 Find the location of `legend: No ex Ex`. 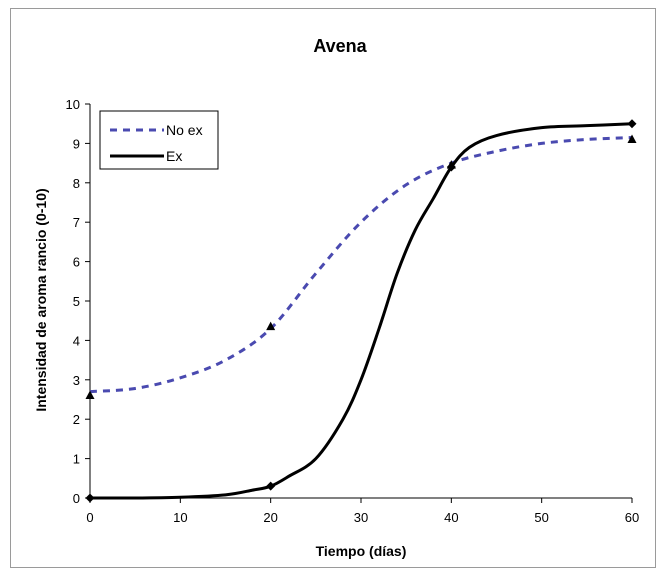

legend: No ex Ex is located at coordinates (159, 140).